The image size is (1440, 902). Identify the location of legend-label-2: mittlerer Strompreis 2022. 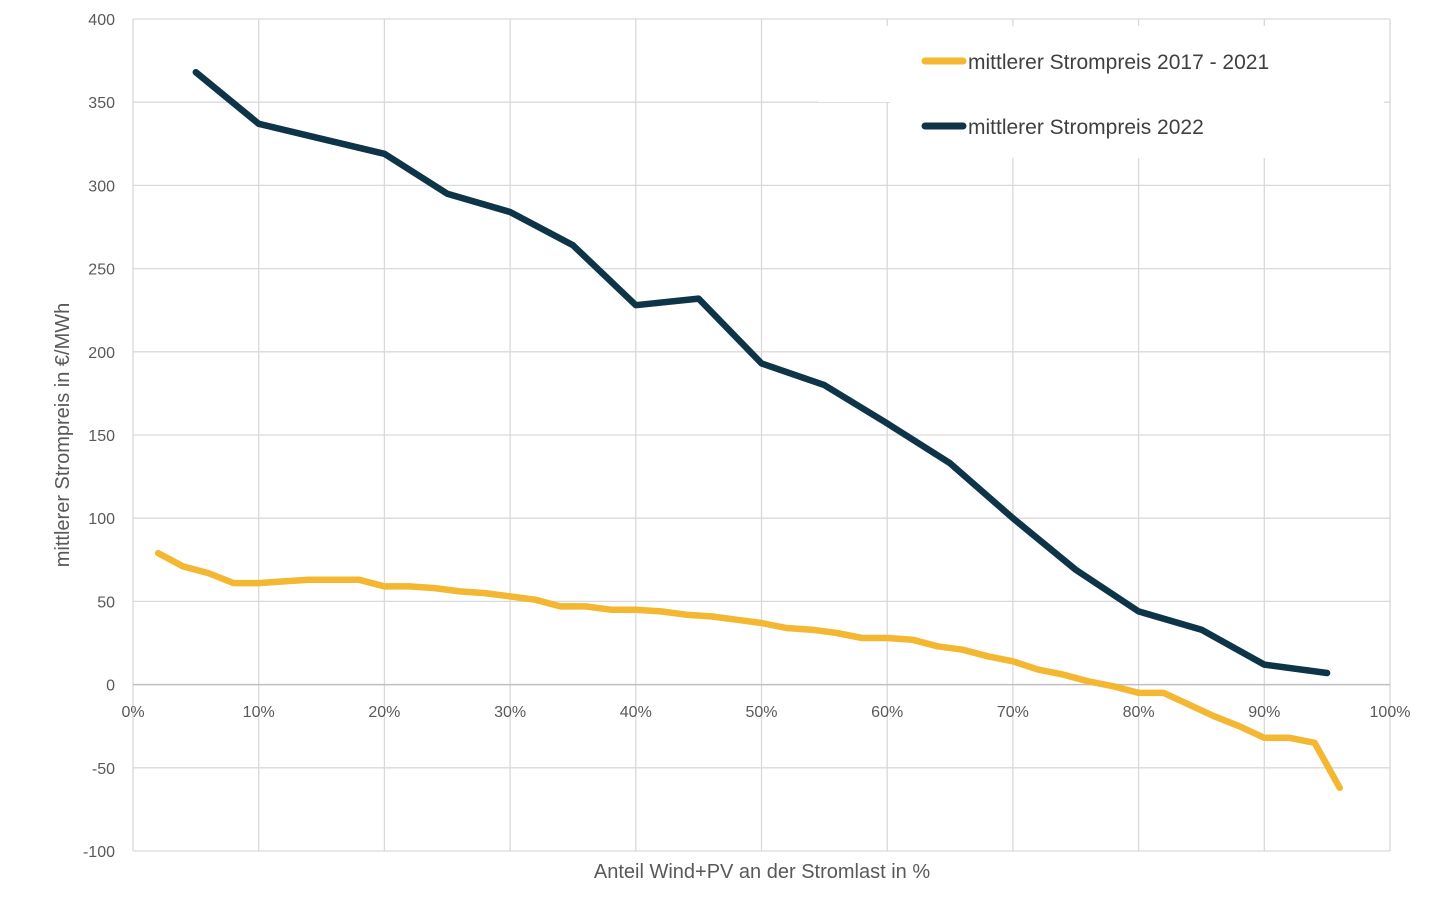
(1086, 127).